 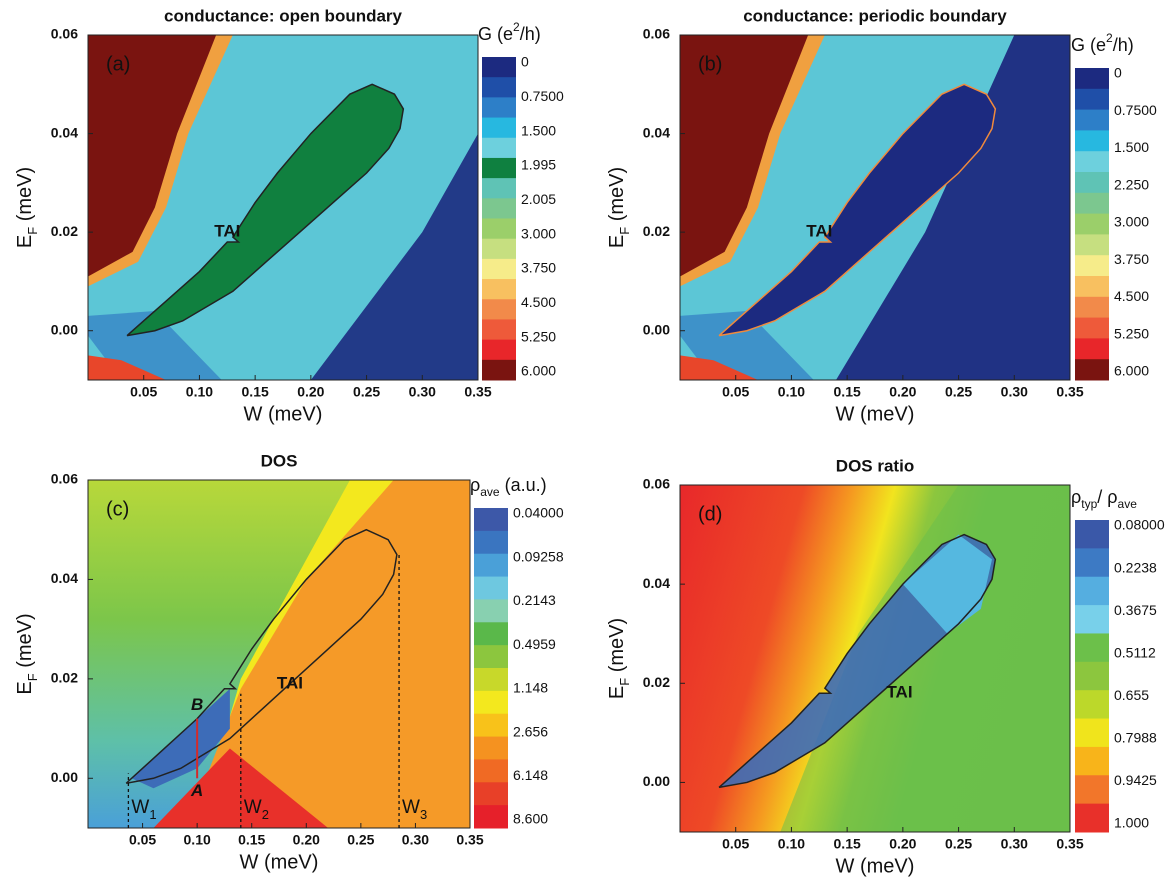 I want to click on panel-label: (d), so click(x=710, y=514).